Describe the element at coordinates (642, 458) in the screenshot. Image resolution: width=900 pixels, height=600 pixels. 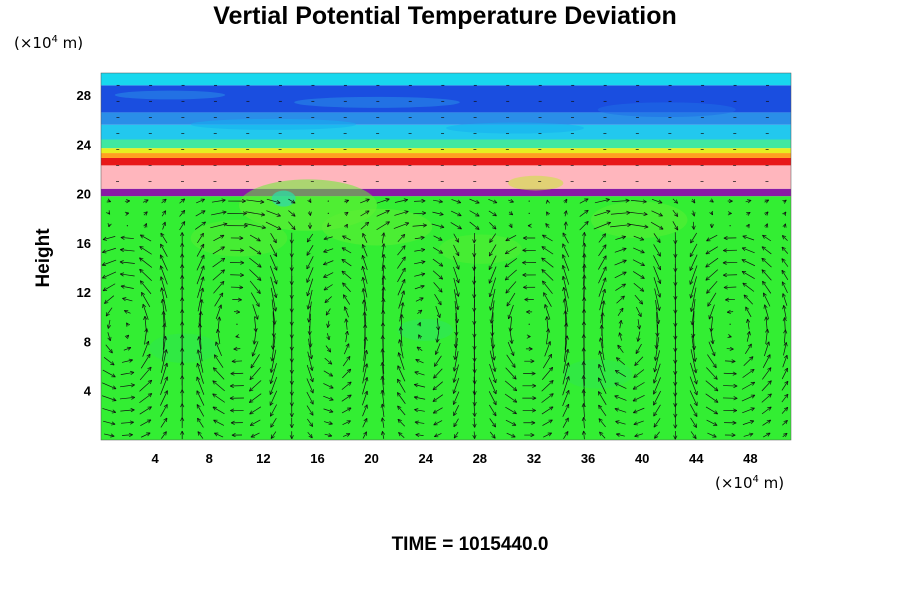
I see `x-tick-label: 40` at that location.